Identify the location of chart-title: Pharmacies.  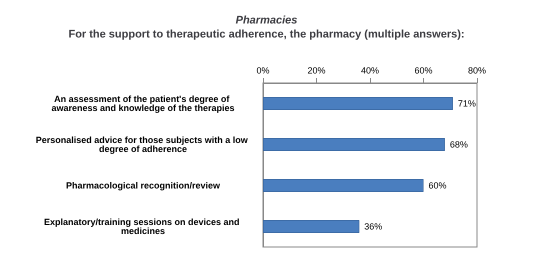
(267, 20).